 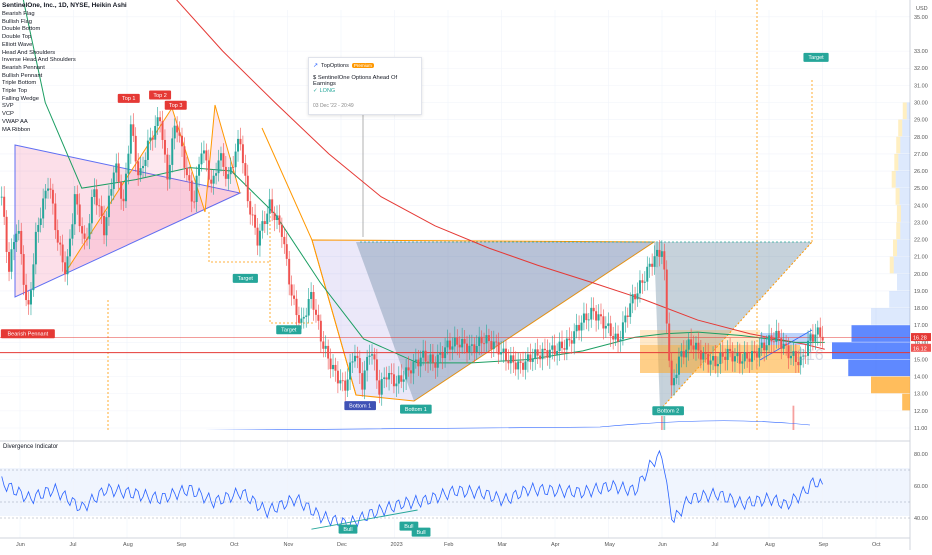 I want to click on oscillator-title: Divergence Indicator, so click(x=31, y=447).